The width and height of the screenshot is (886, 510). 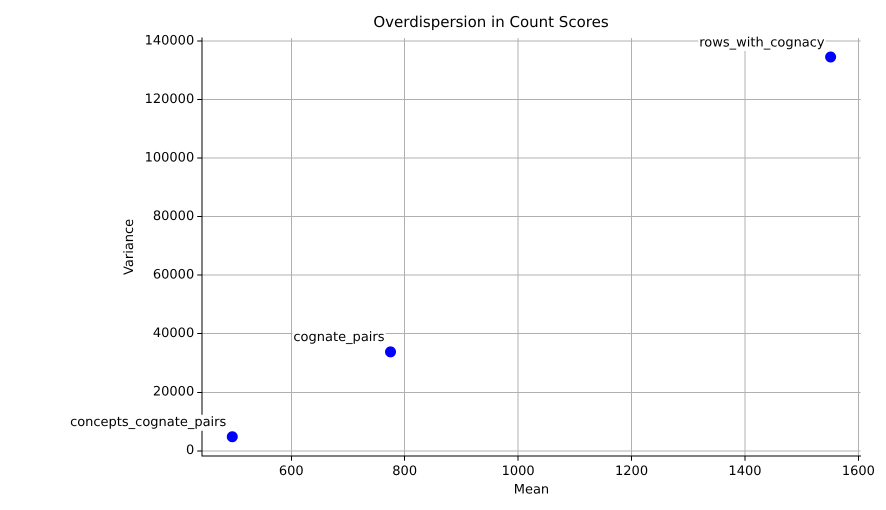 I want to click on x-tick-label: 1600, so click(x=858, y=471).